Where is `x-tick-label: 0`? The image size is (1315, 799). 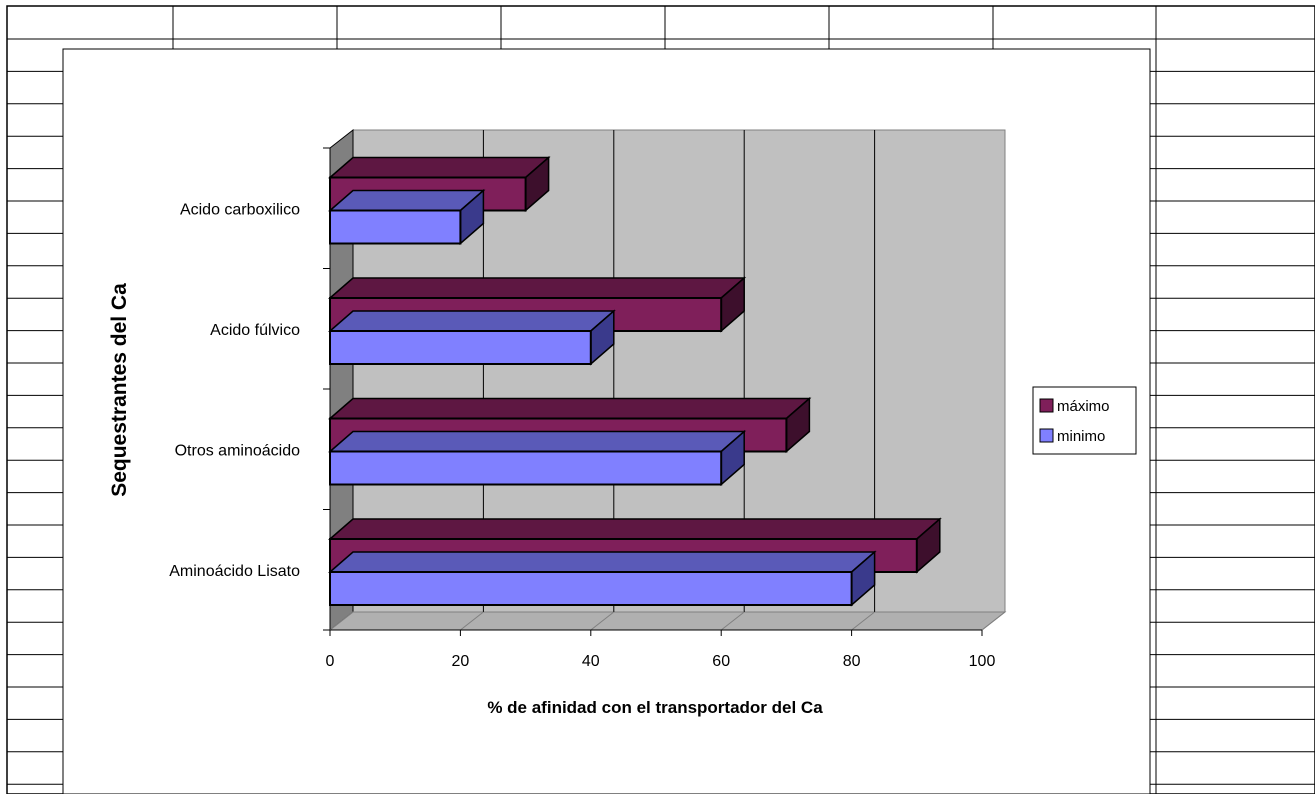 x-tick-label: 0 is located at coordinates (330, 661).